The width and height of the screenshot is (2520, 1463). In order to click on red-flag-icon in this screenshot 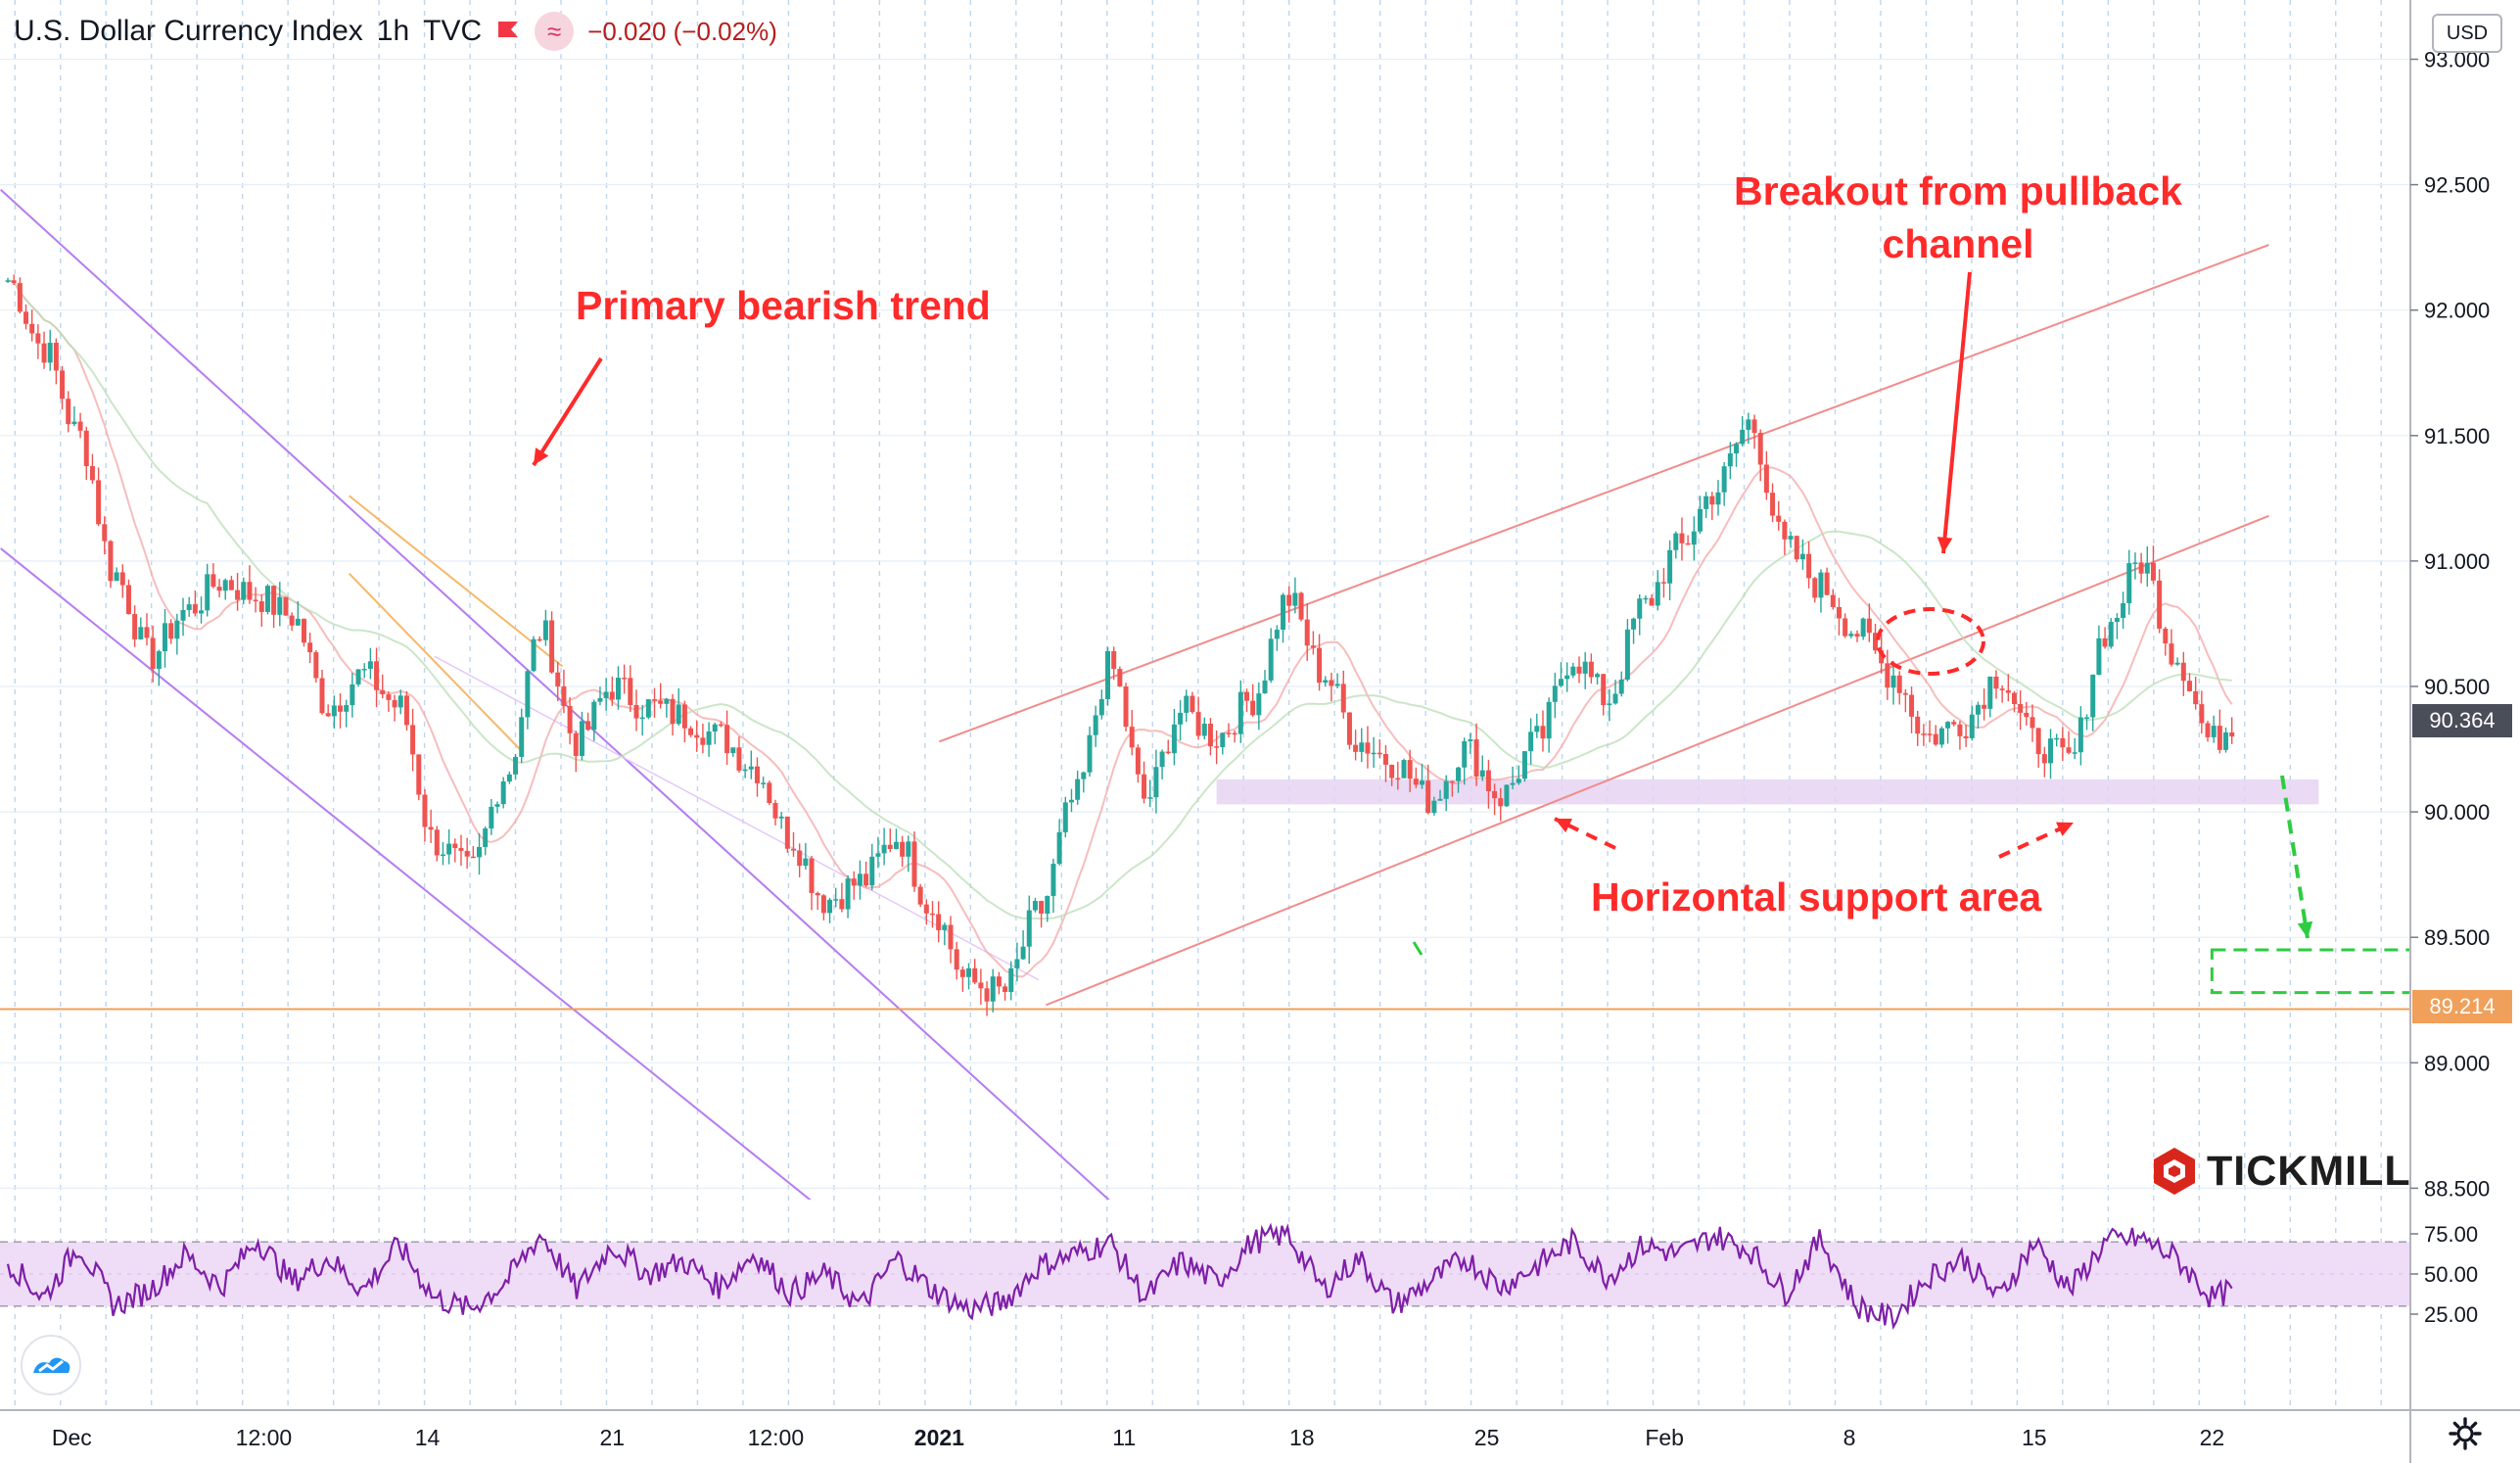, I will do `click(508, 32)`.